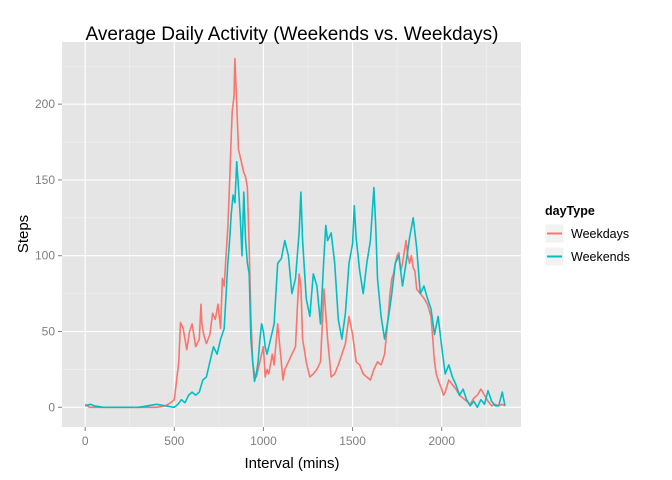 This screenshot has width=672, height=480. I want to click on legend-label-weekdays: Weekdays, so click(600, 234).